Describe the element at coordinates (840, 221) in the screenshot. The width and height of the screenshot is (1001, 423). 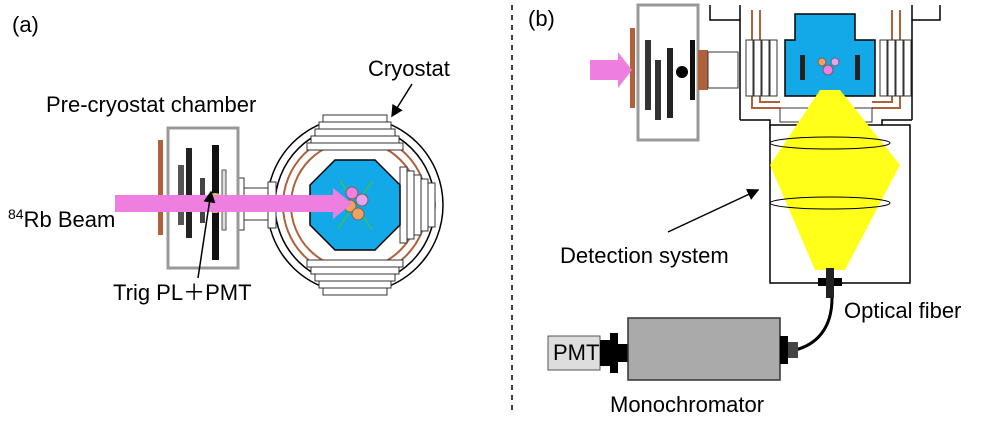
I see `detection-box` at that location.